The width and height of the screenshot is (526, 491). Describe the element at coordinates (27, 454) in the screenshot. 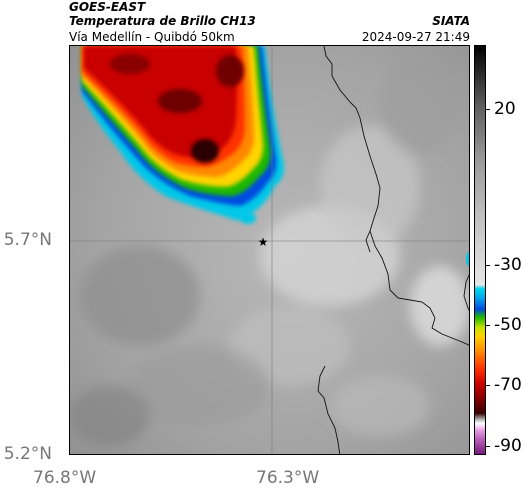

I see `ytick-5-2: 5.2°N` at that location.